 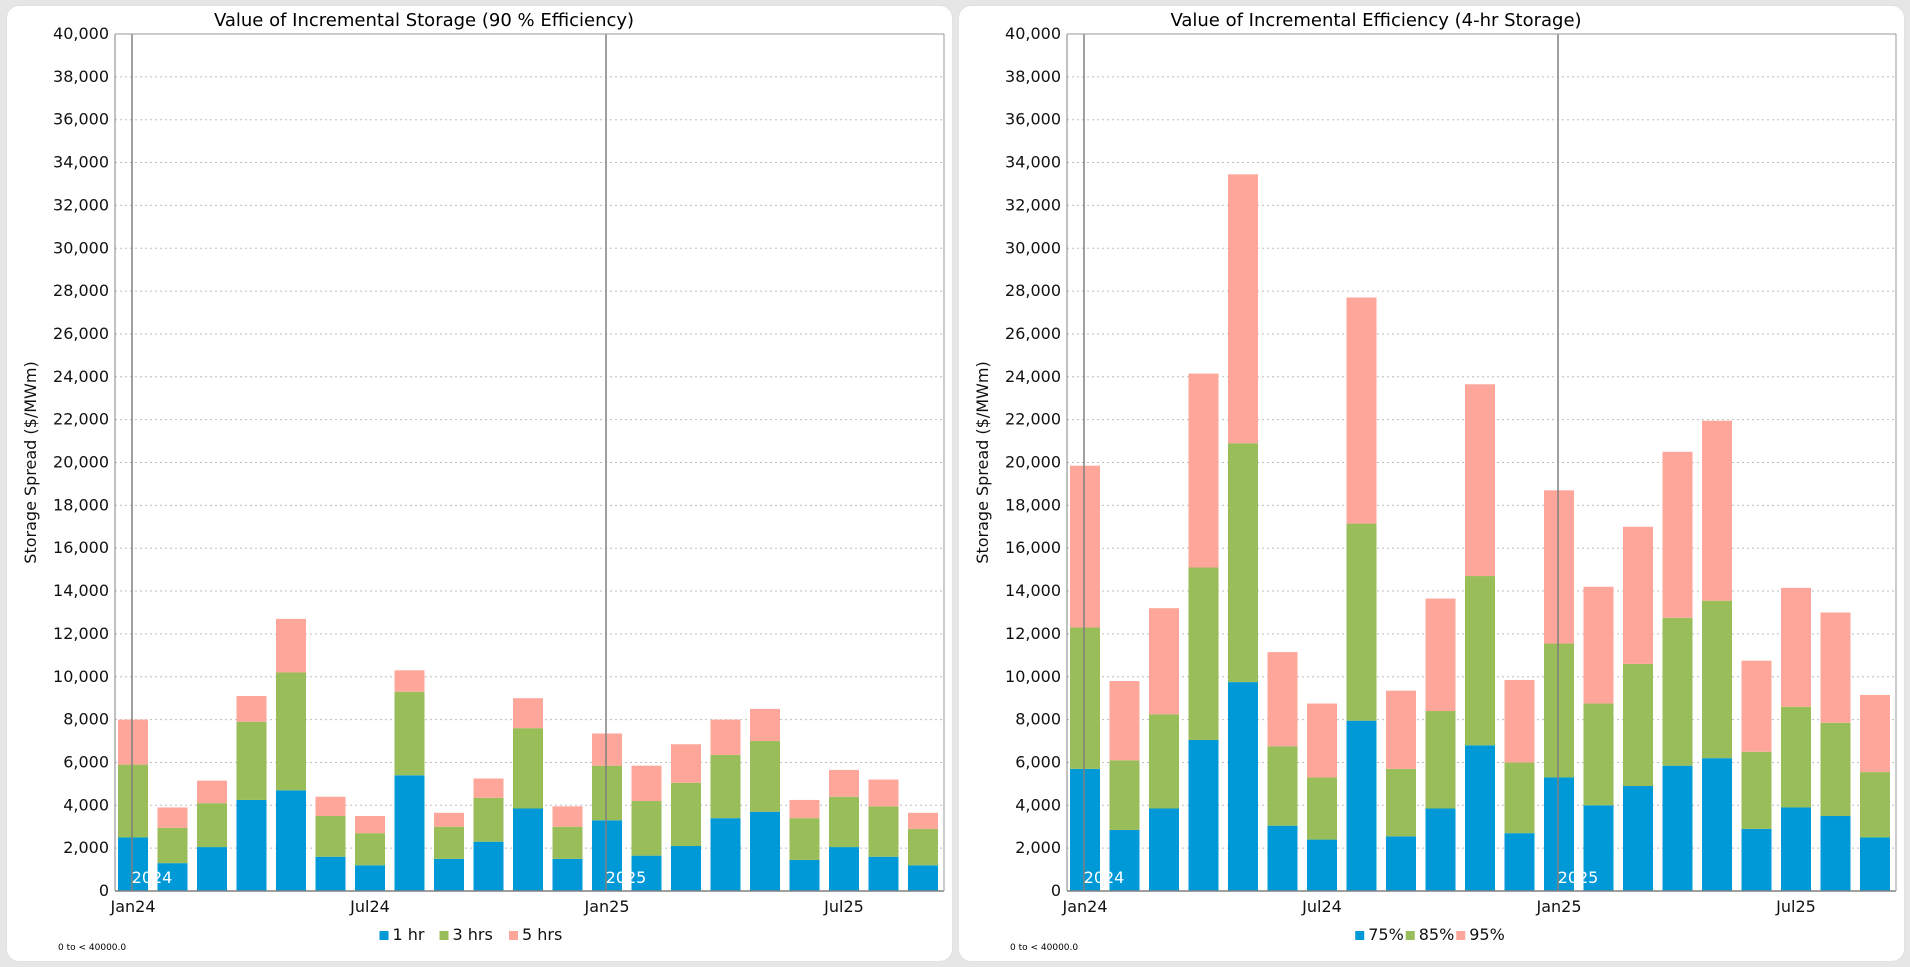 I want to click on y-tick-label: 12,000, so click(x=1033, y=633).